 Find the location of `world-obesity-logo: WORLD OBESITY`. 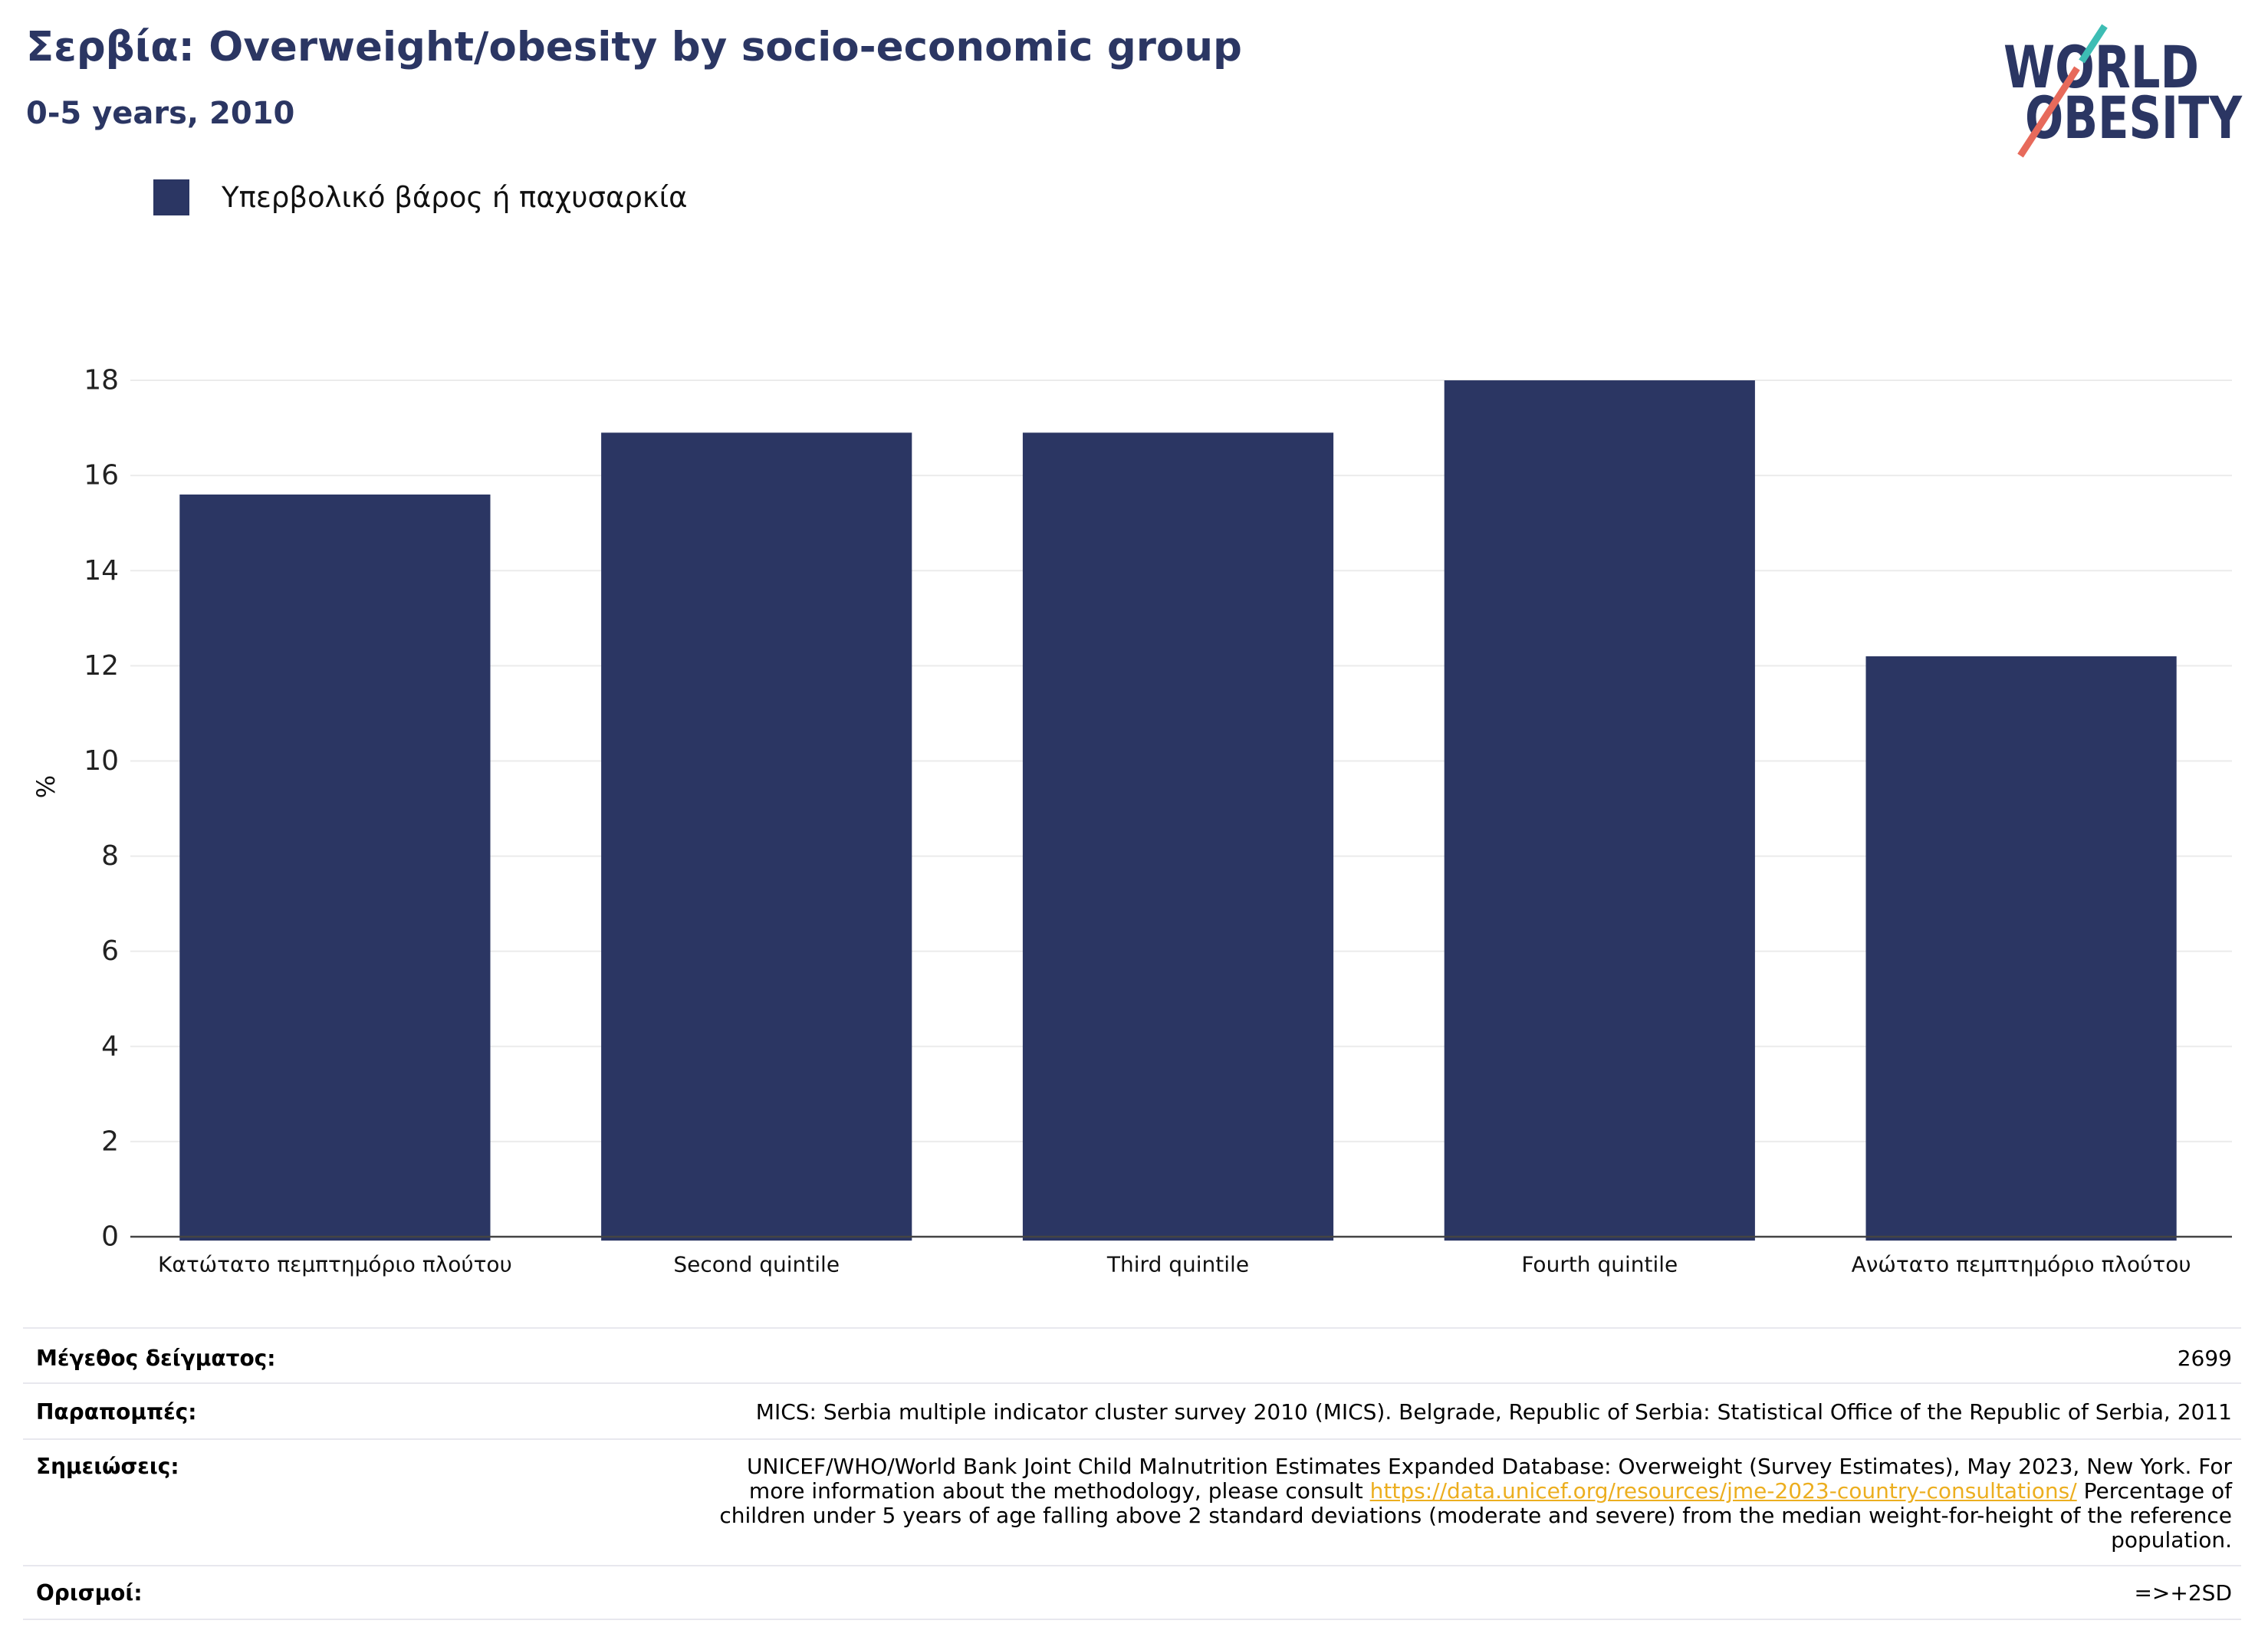

world-obesity-logo: WORLD OBESITY is located at coordinates (2123, 91).